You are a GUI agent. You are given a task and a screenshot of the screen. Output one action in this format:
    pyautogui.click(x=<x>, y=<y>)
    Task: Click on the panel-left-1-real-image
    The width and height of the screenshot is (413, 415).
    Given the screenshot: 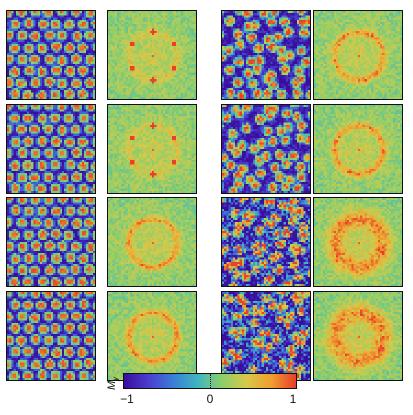 What is the action you would take?
    pyautogui.click(x=51, y=55)
    